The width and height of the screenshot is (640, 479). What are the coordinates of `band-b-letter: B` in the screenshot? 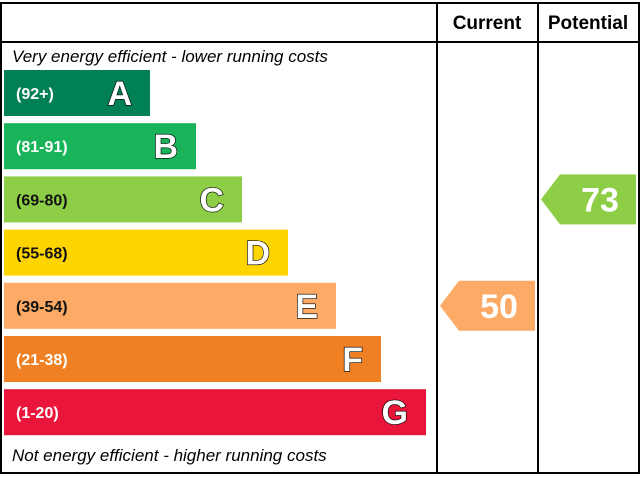 It's located at (165, 147).